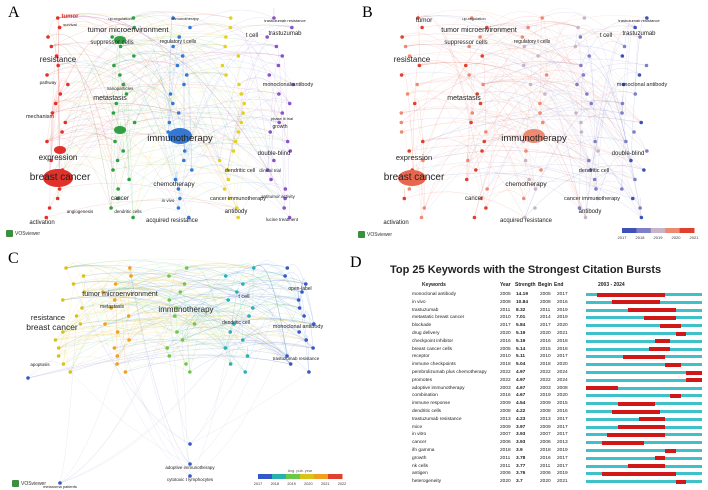 The image size is (708, 490). I want to click on burst-begin: 2018, so click(545, 365).